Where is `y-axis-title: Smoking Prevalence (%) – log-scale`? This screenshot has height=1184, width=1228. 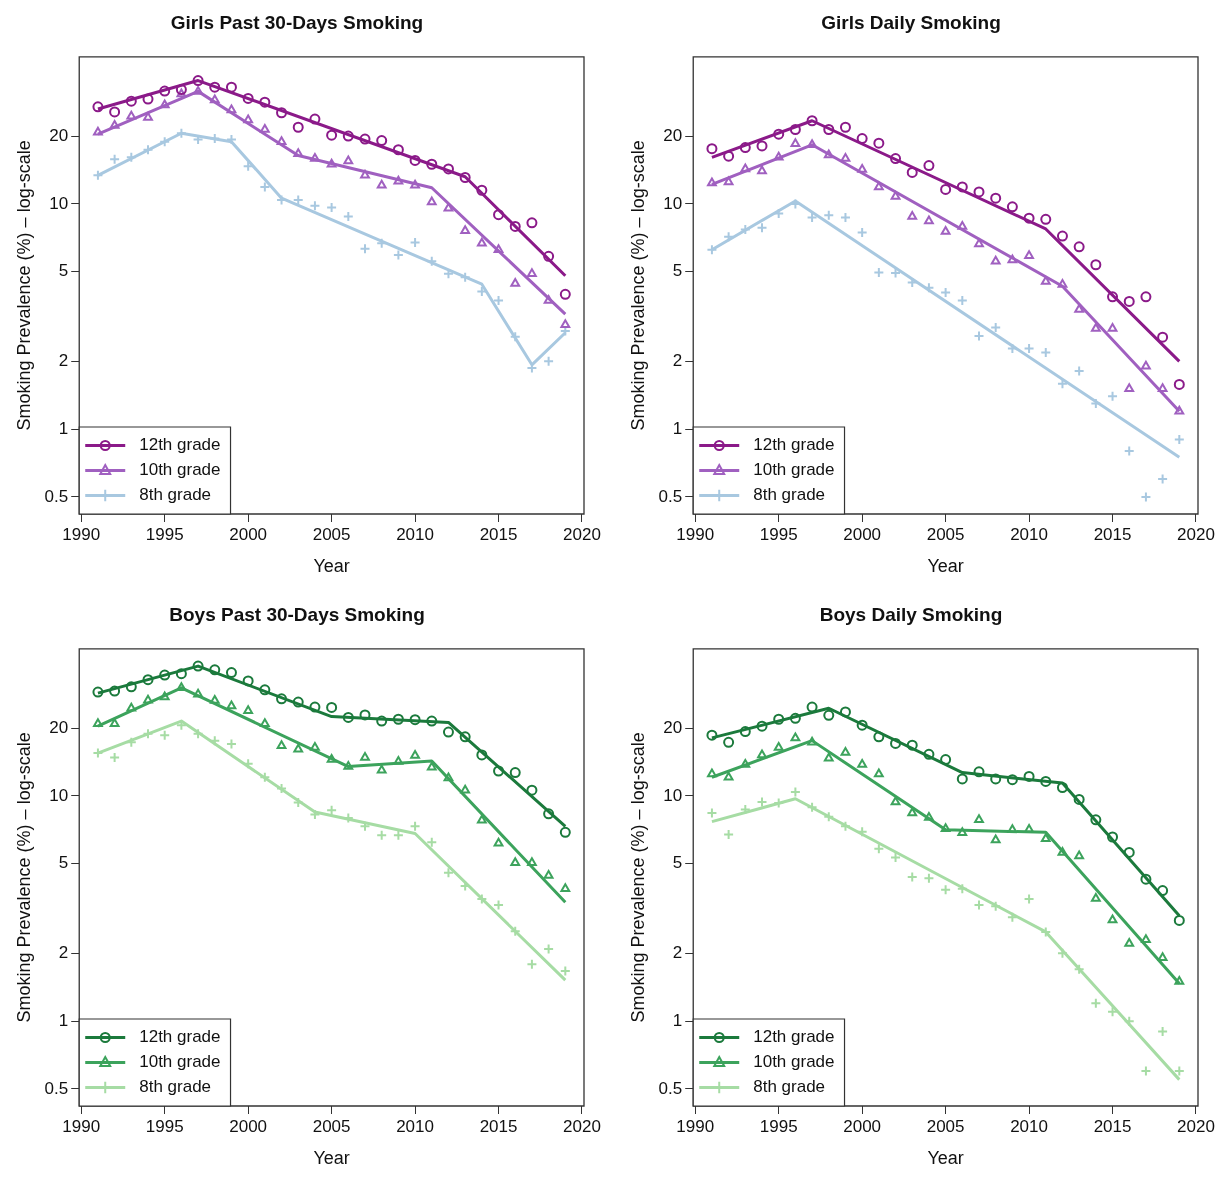
y-axis-title: Smoking Prevalence (%) – log-scale is located at coordinates (637, 877).